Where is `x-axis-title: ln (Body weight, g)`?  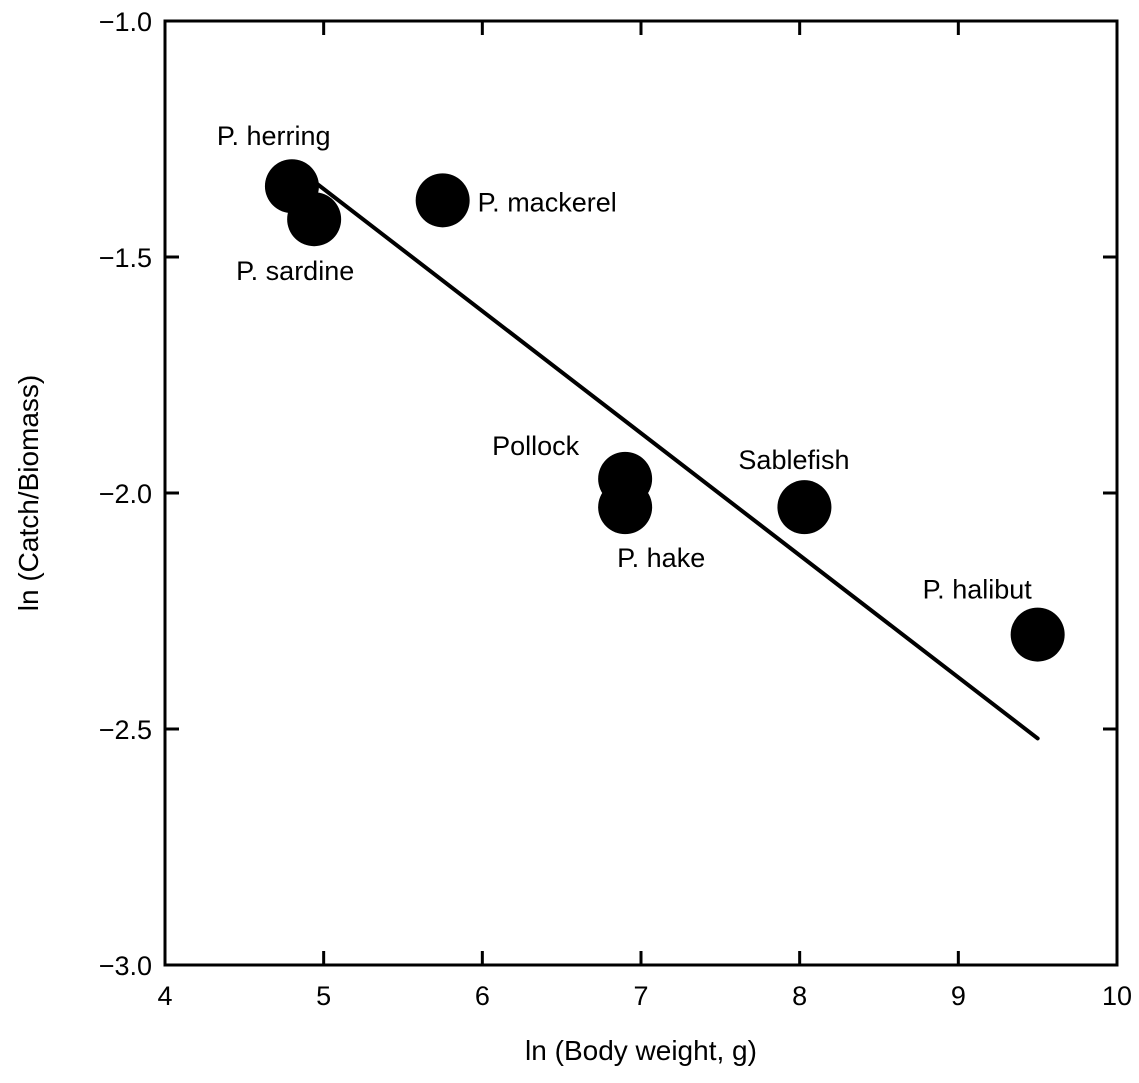 x-axis-title: ln (Body weight, g) is located at coordinates (641, 1050).